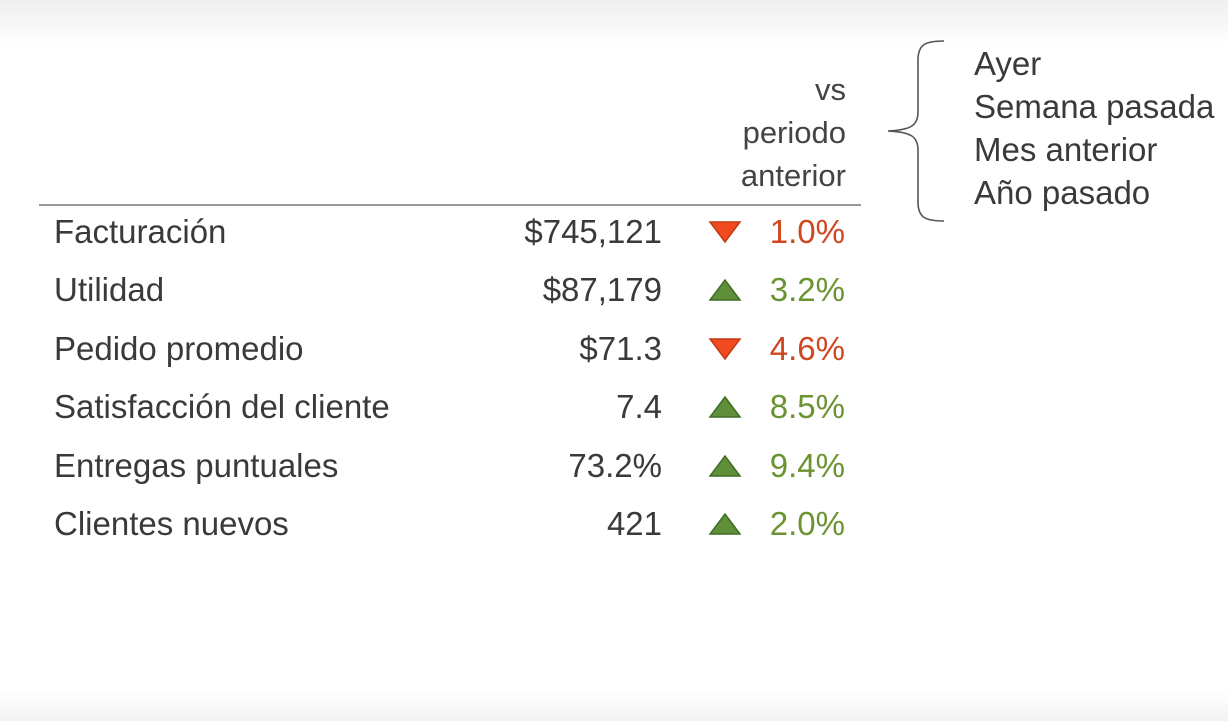 This screenshot has width=1228, height=721. What do you see at coordinates (450, 205) in the screenshot?
I see `header-divider` at bounding box center [450, 205].